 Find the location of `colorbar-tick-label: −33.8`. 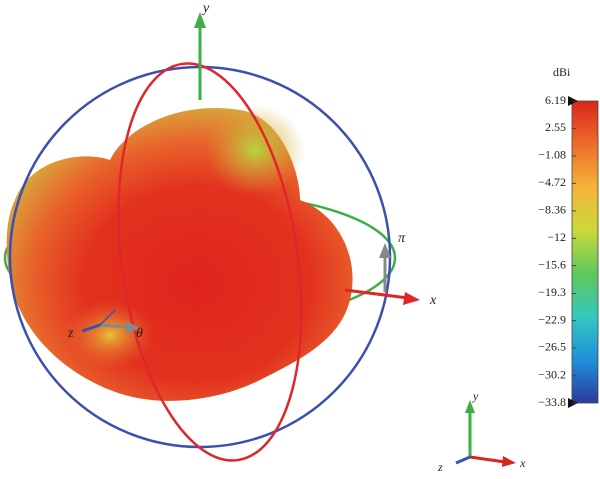

colorbar-tick-label: −33.8 is located at coordinates (552, 402).